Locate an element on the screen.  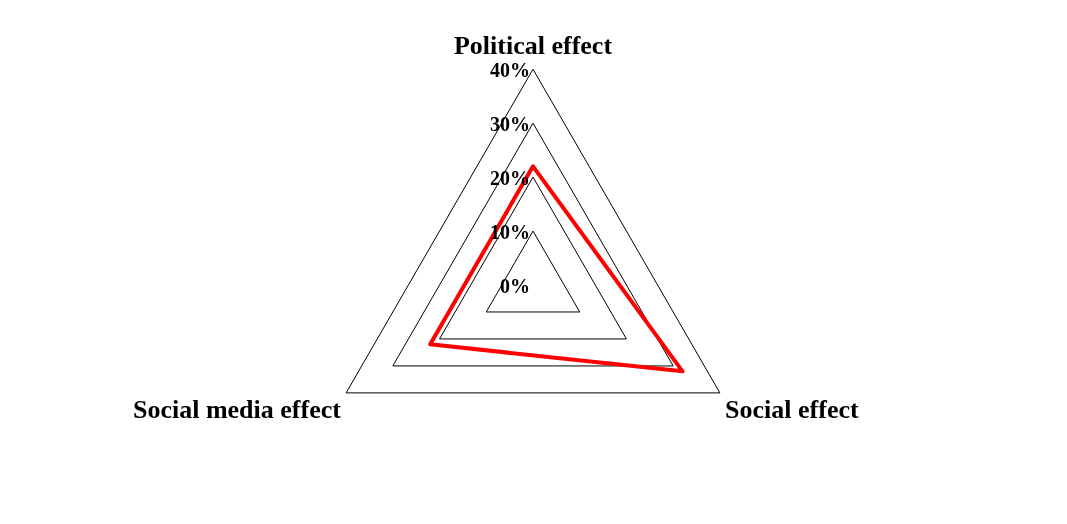
spoke-label: Political effect is located at coordinates (533, 46).